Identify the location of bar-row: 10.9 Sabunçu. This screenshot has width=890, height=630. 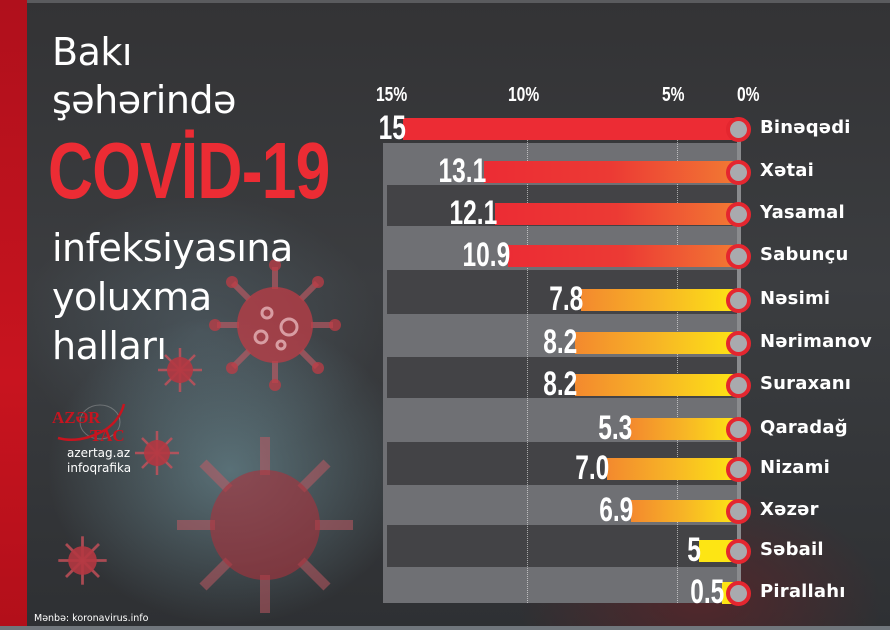
(445, 255).